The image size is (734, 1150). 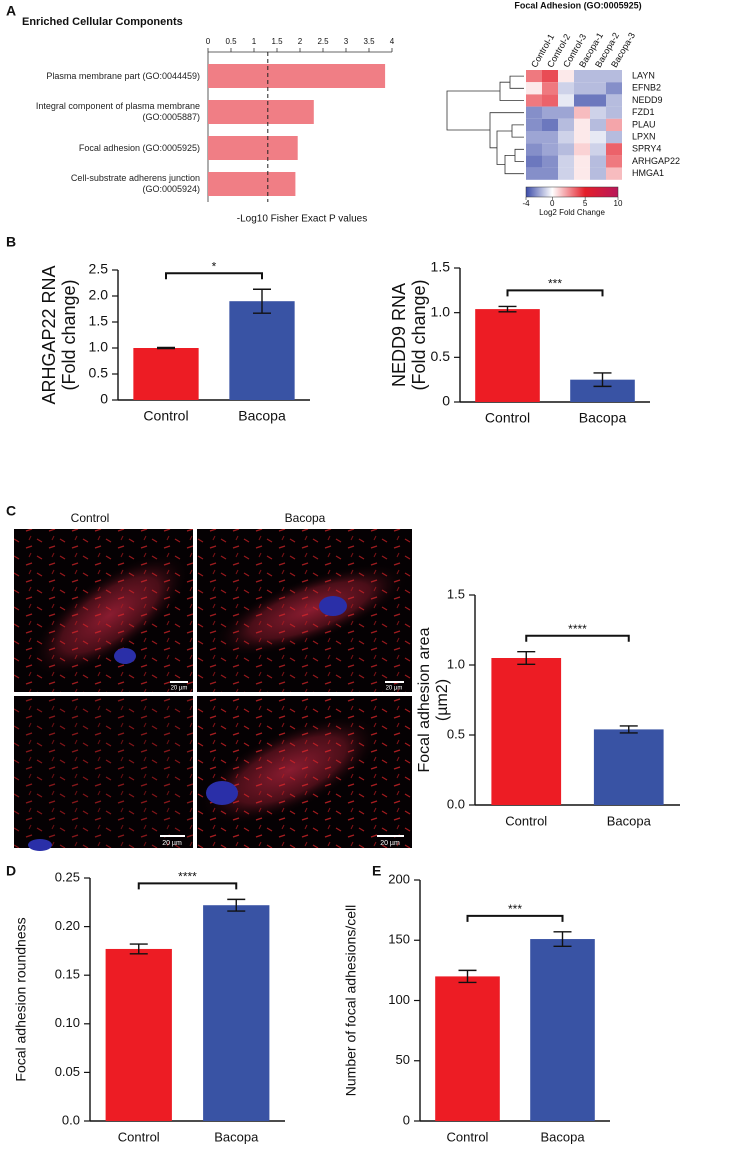 I want to click on panel-label: A, so click(x=11, y=11).